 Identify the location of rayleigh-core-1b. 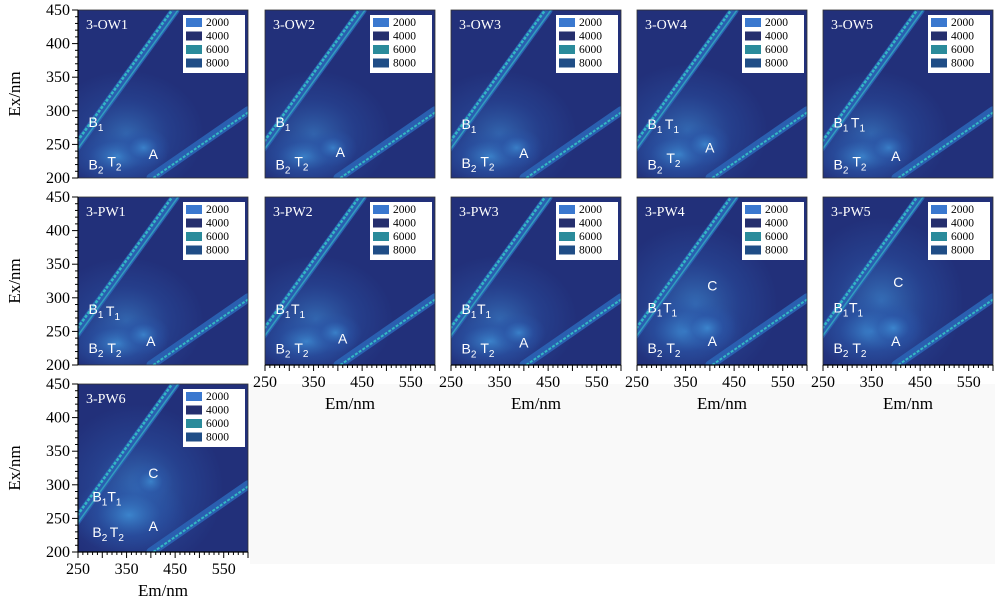
(128, 80).